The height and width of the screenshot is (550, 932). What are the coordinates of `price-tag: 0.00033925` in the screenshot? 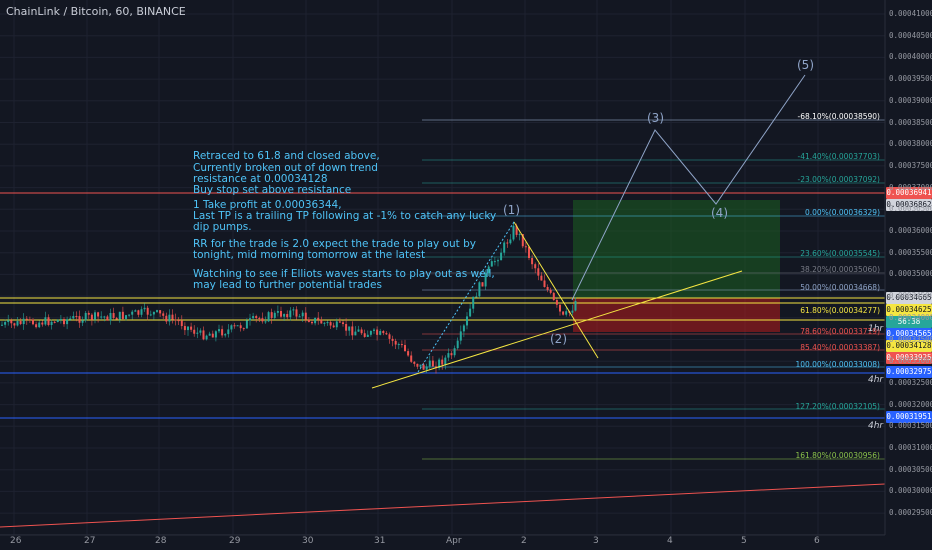 It's located at (909, 358).